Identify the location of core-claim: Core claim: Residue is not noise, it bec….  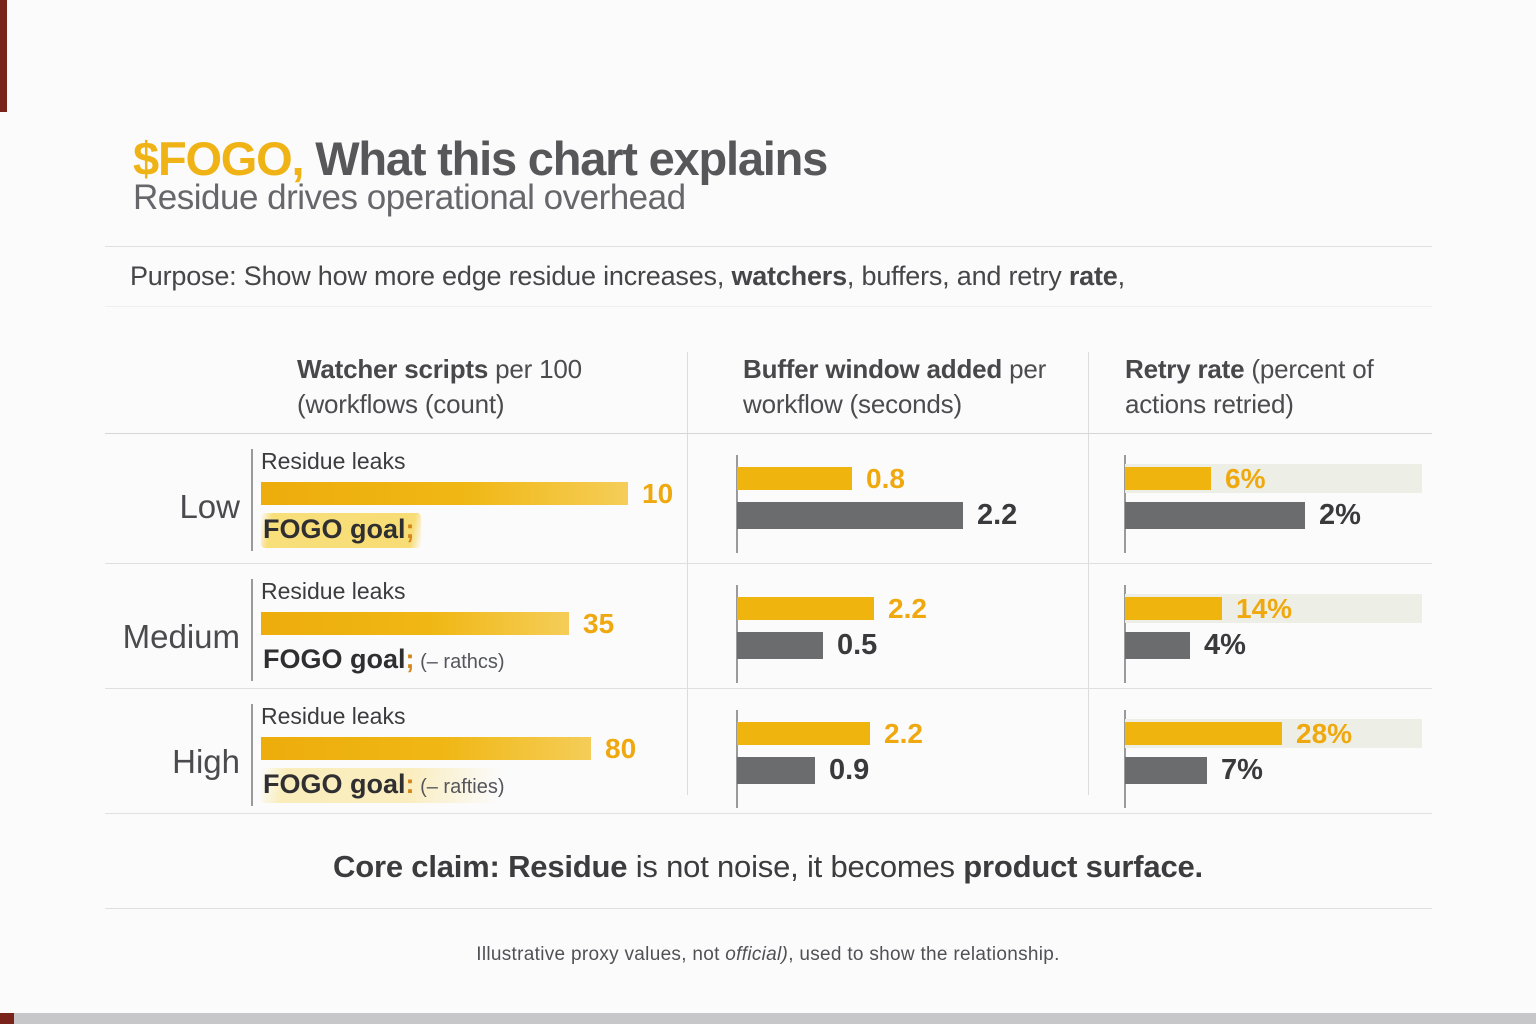
(768, 866).